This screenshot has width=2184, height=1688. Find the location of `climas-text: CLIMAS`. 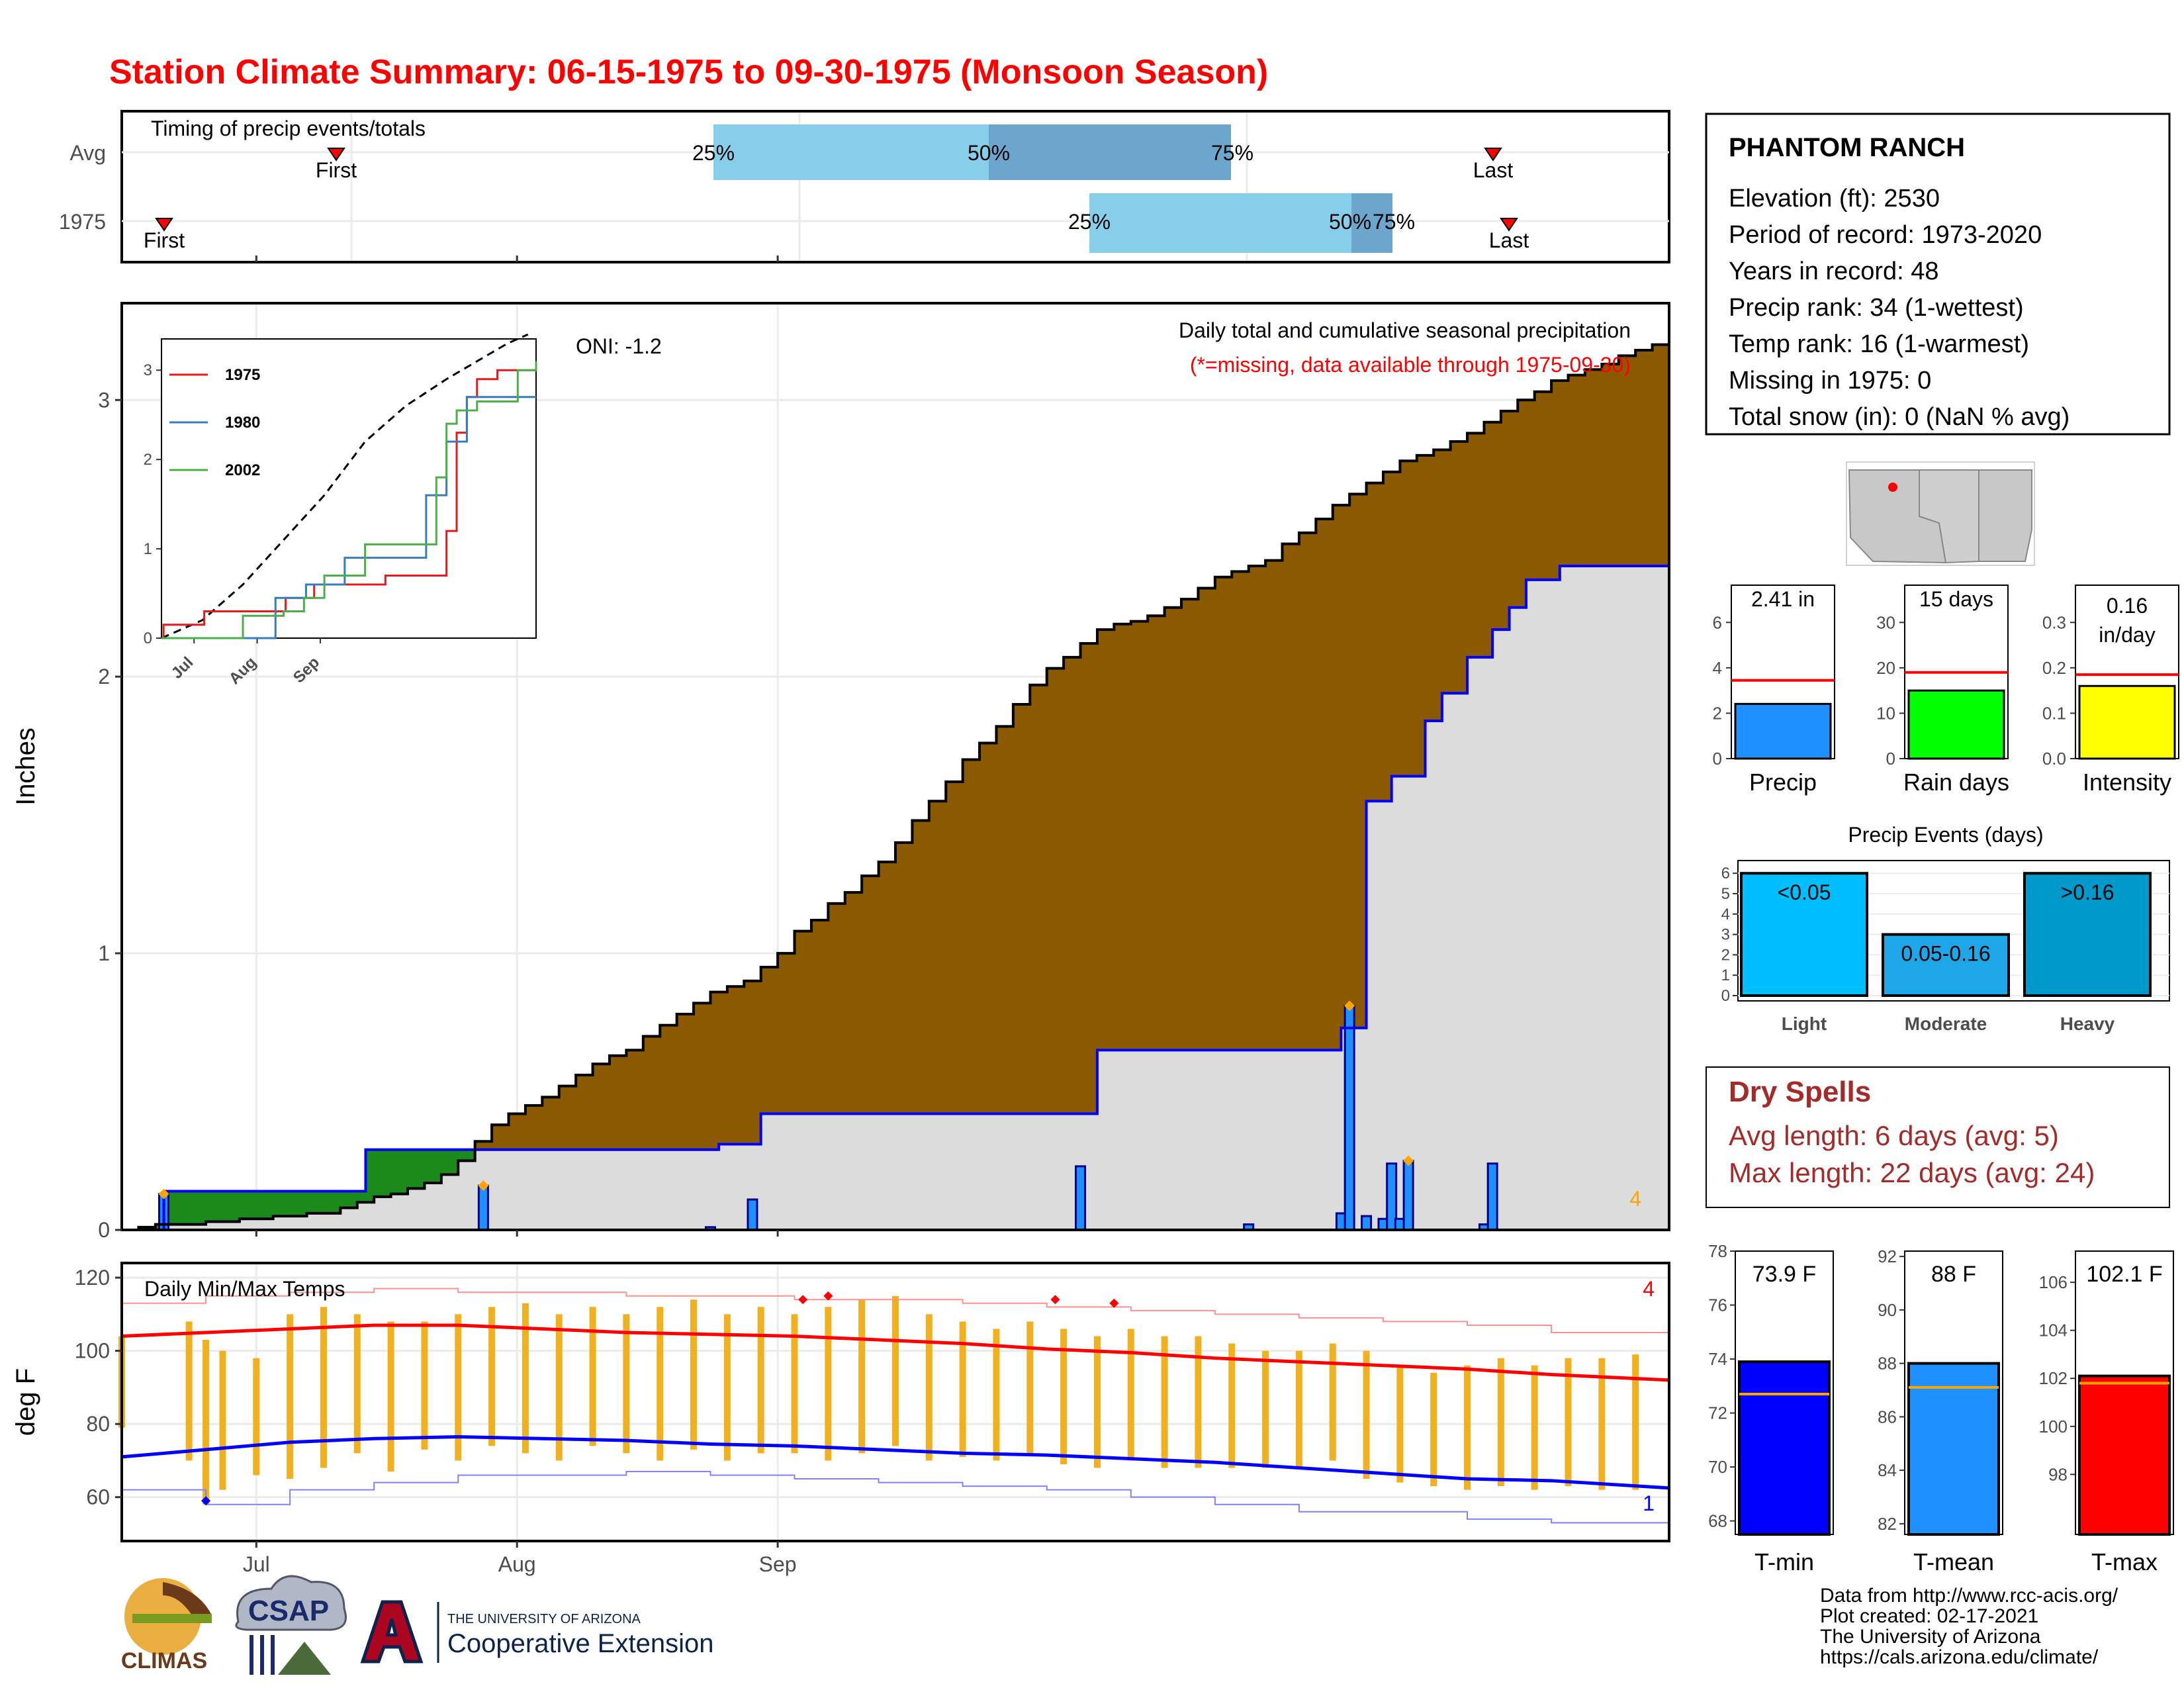

climas-text: CLIMAS is located at coordinates (164, 1660).